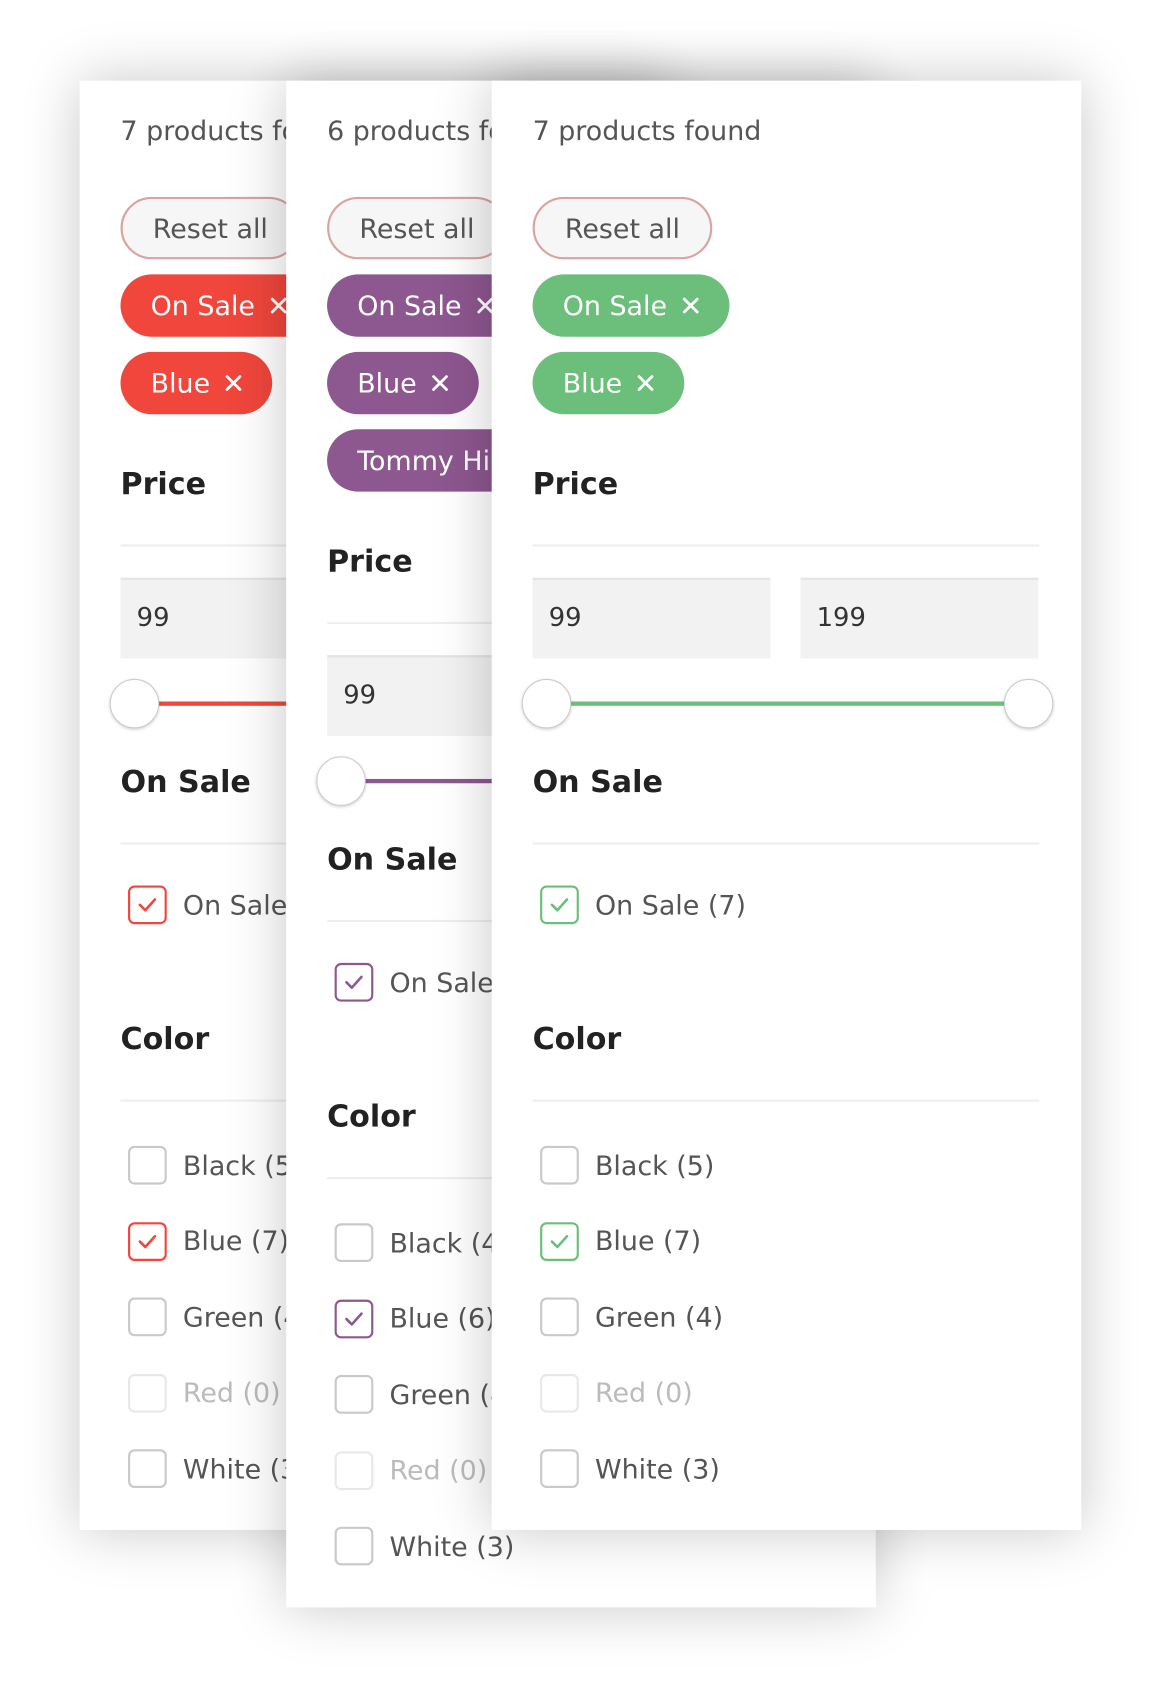 Image resolution: width=1162 pixels, height=1688 pixels. Describe the element at coordinates (786, 221) in the screenshot. I see `reset-row: Reset all` at that location.